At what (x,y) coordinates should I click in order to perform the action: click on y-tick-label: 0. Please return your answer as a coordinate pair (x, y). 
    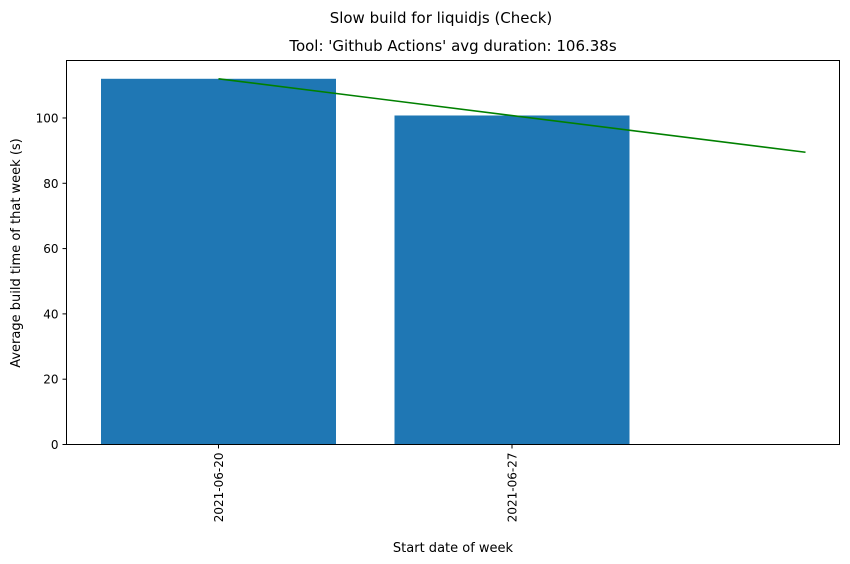
    Looking at the image, I should click on (55, 445).